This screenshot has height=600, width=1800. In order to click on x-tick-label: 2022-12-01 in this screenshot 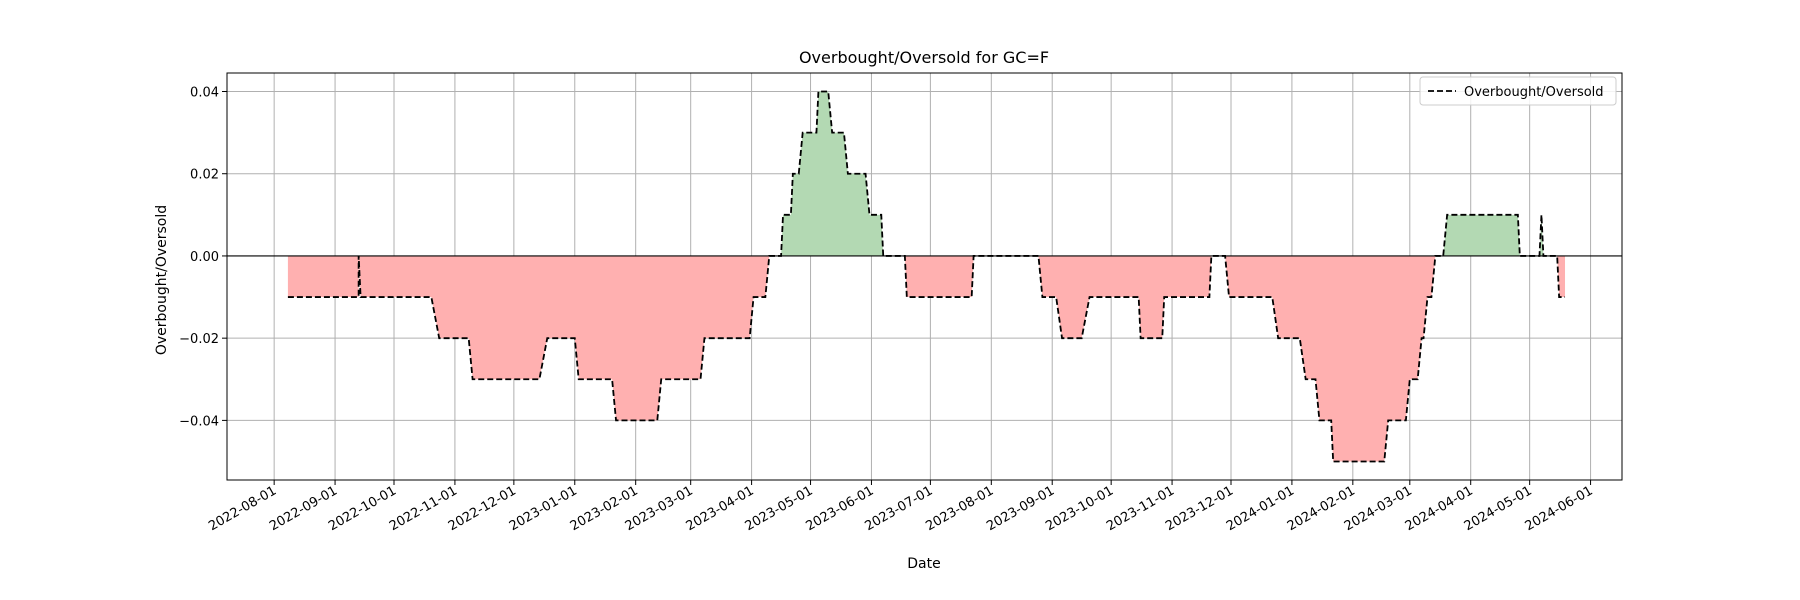, I will do `click(482, 508)`.